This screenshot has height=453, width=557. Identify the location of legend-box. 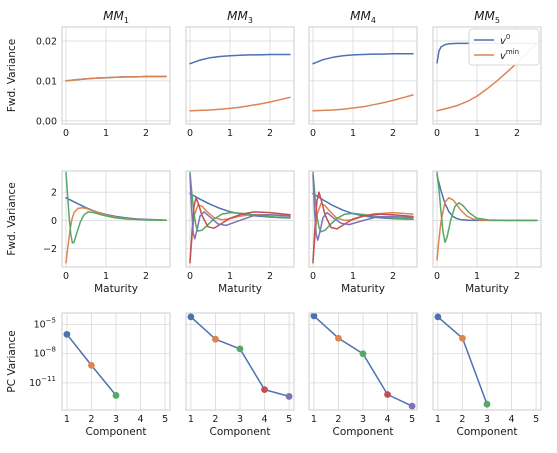
(504, 47).